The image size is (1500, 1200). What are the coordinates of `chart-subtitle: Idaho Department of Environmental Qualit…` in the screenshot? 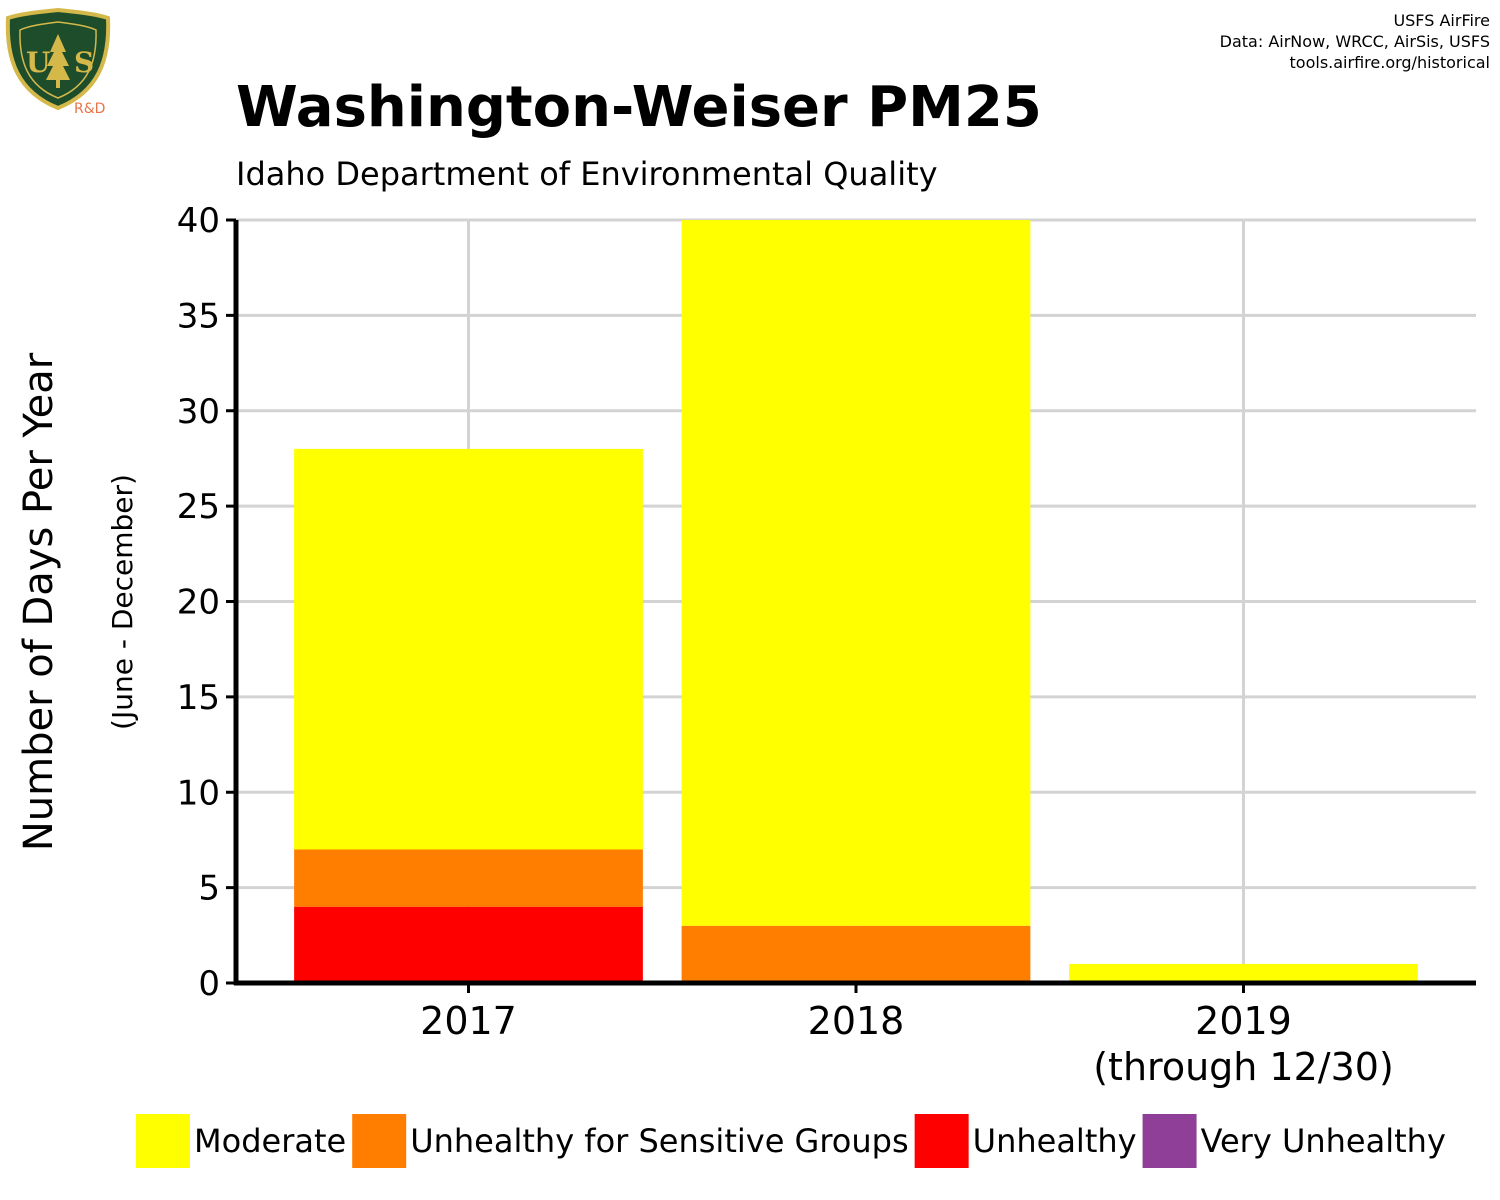 It's located at (587, 174).